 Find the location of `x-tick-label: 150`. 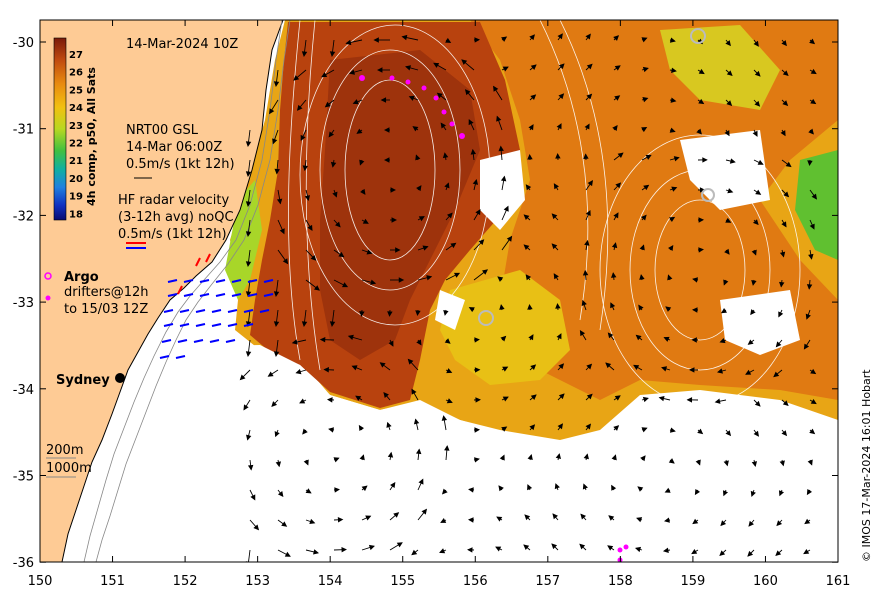

x-tick-label: 150 is located at coordinates (40, 581).